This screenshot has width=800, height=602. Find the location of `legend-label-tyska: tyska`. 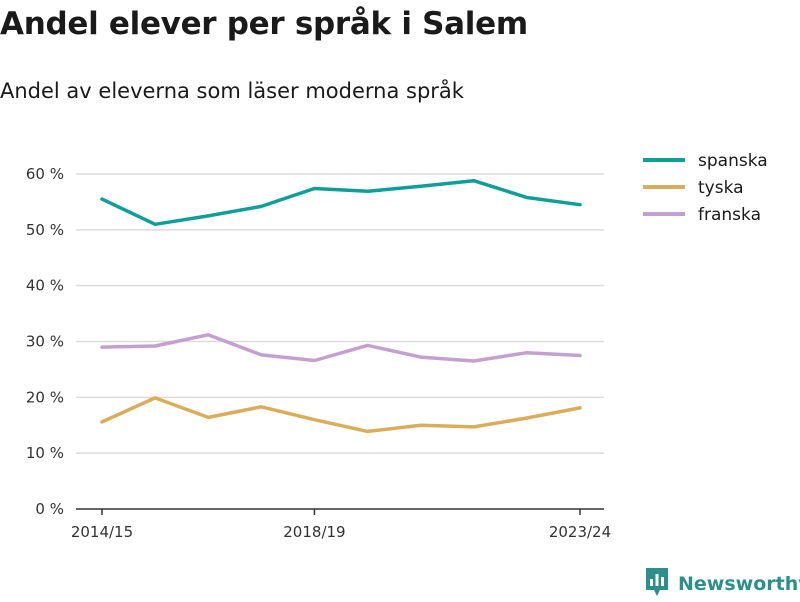

legend-label-tyska: tyska is located at coordinates (721, 188).